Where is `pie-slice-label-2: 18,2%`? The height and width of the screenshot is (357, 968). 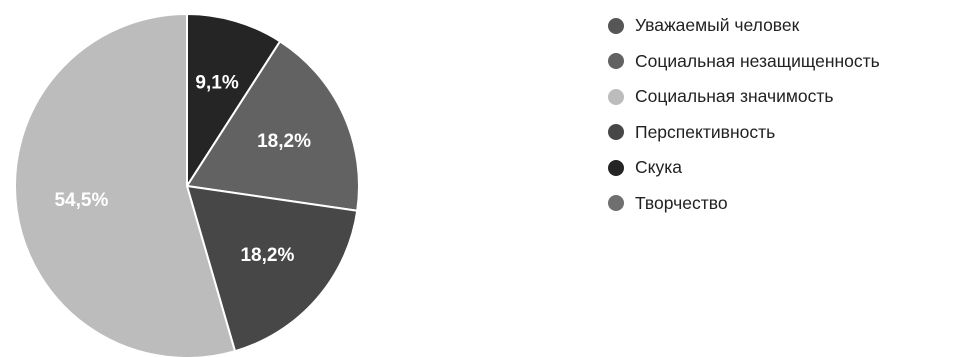
pie-slice-label-2: 18,2% is located at coordinates (284, 141).